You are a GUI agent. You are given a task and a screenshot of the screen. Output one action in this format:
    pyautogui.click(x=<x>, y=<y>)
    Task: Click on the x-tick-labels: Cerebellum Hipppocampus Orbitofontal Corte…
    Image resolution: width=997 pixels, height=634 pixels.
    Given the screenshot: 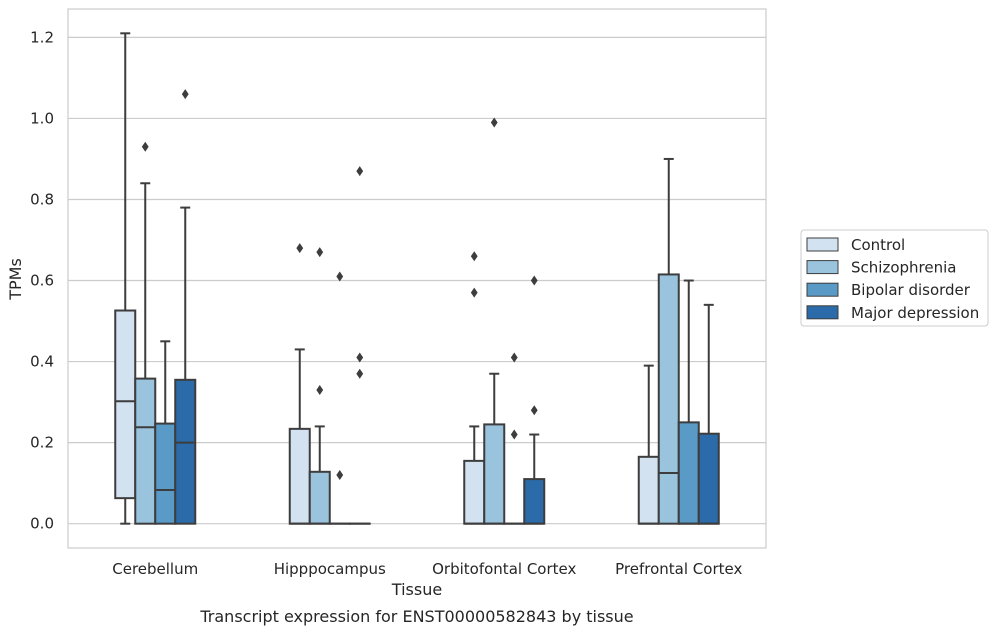 What is the action you would take?
    pyautogui.click(x=427, y=569)
    